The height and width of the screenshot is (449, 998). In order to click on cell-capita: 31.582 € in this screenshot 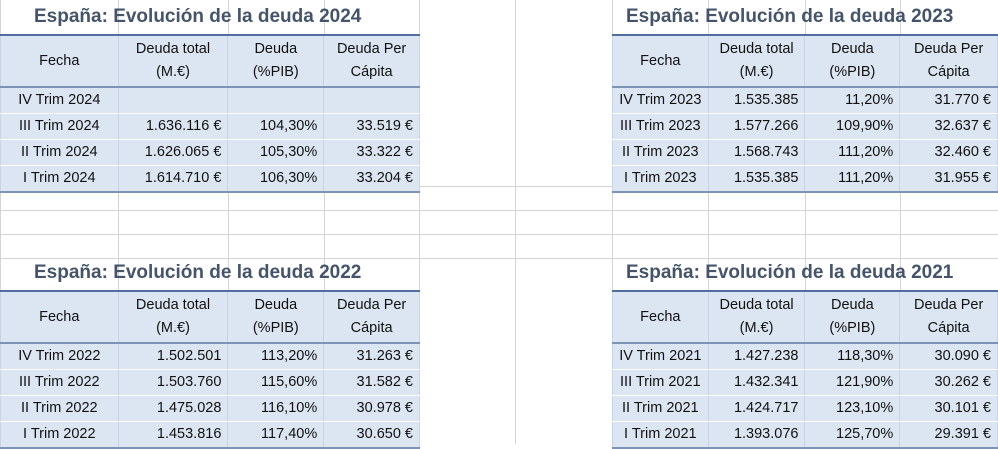, I will do `click(371, 382)`.